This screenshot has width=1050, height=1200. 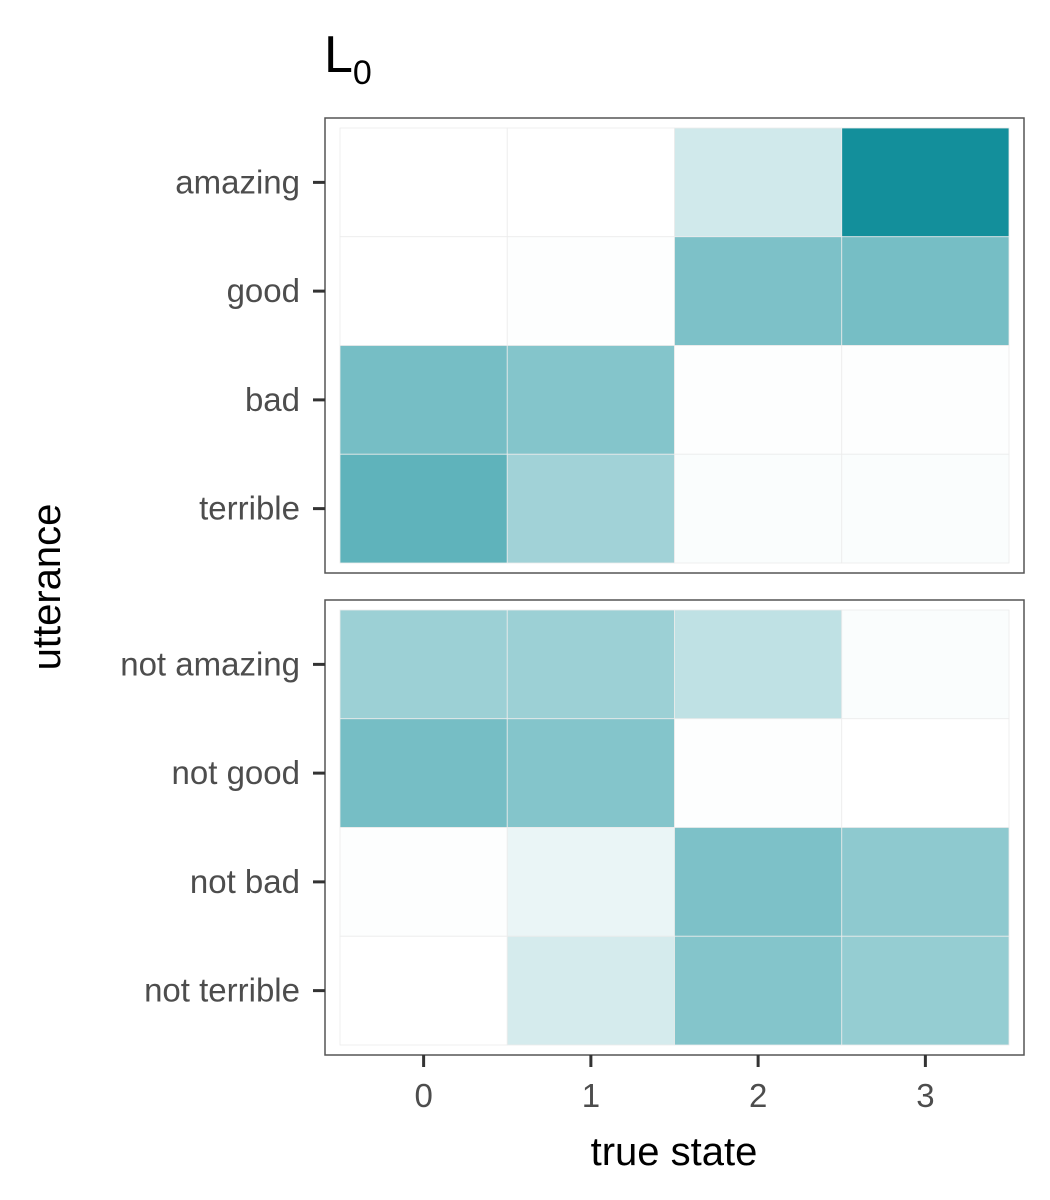 What do you see at coordinates (423, 1095) in the screenshot?
I see `x-tick-label: 0` at bounding box center [423, 1095].